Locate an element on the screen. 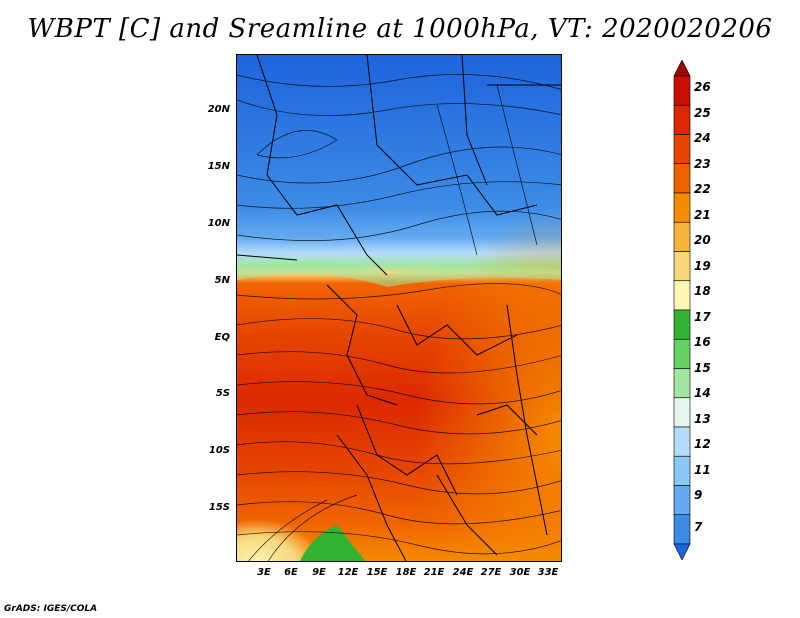 This screenshot has height=618, width=800. colorbar is located at coordinates (682, 310).